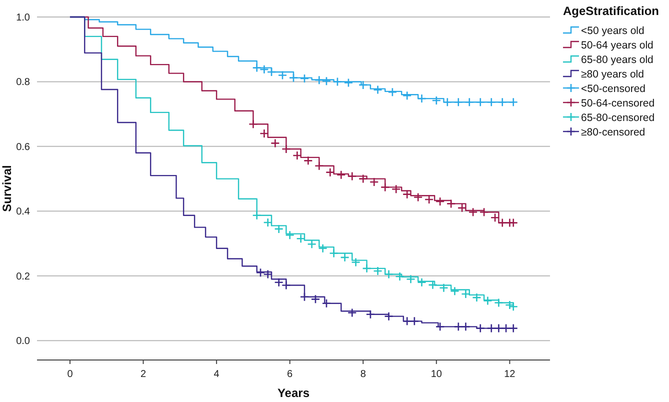 This screenshot has width=669, height=402. Describe the element at coordinates (617, 60) in the screenshot. I see `legend-label: 65-80 years old` at that location.